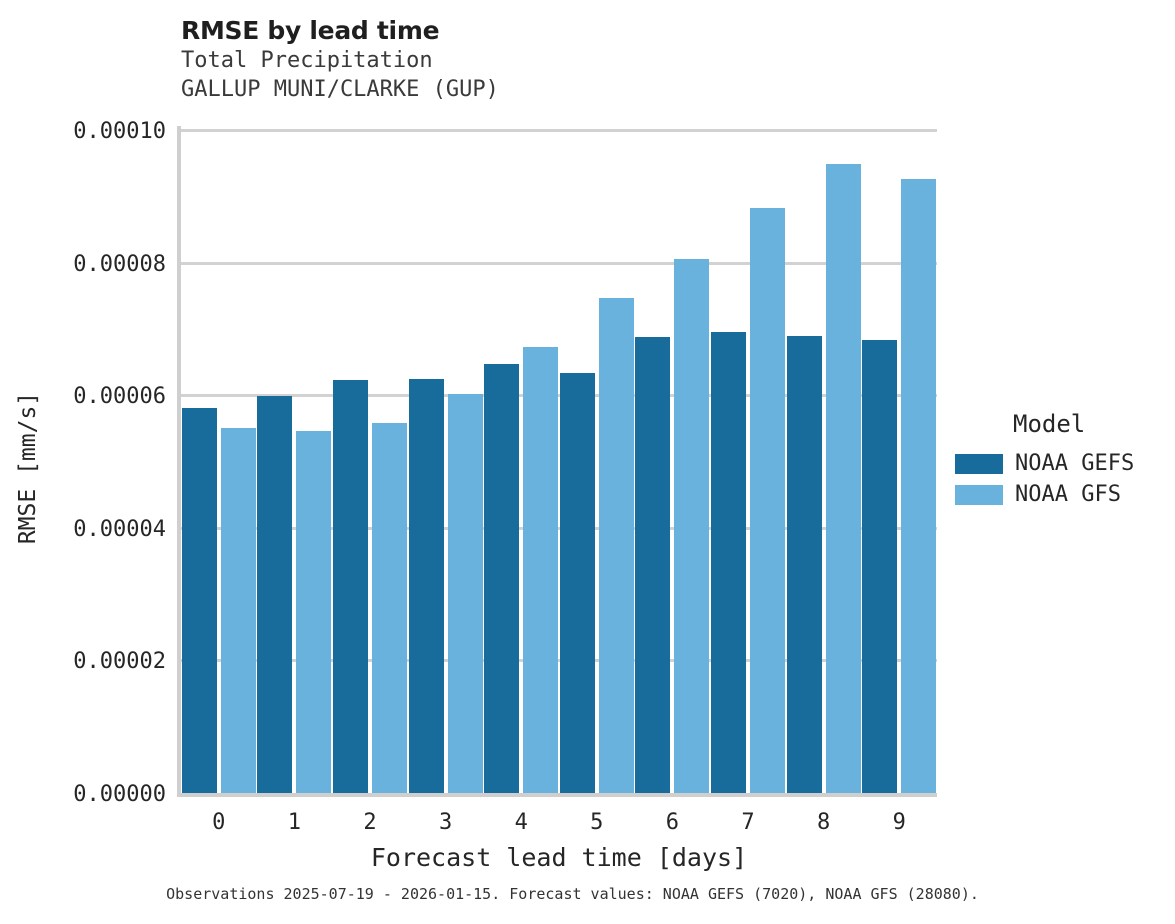  Describe the element at coordinates (119, 264) in the screenshot. I see `y-tick-label: 0.00008` at that location.